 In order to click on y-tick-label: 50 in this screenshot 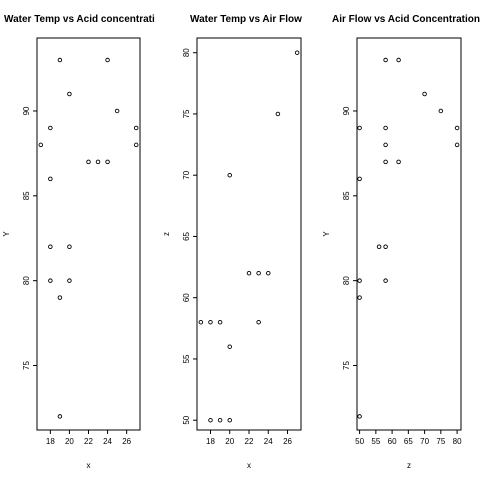, I will do `click(186, 419)`.